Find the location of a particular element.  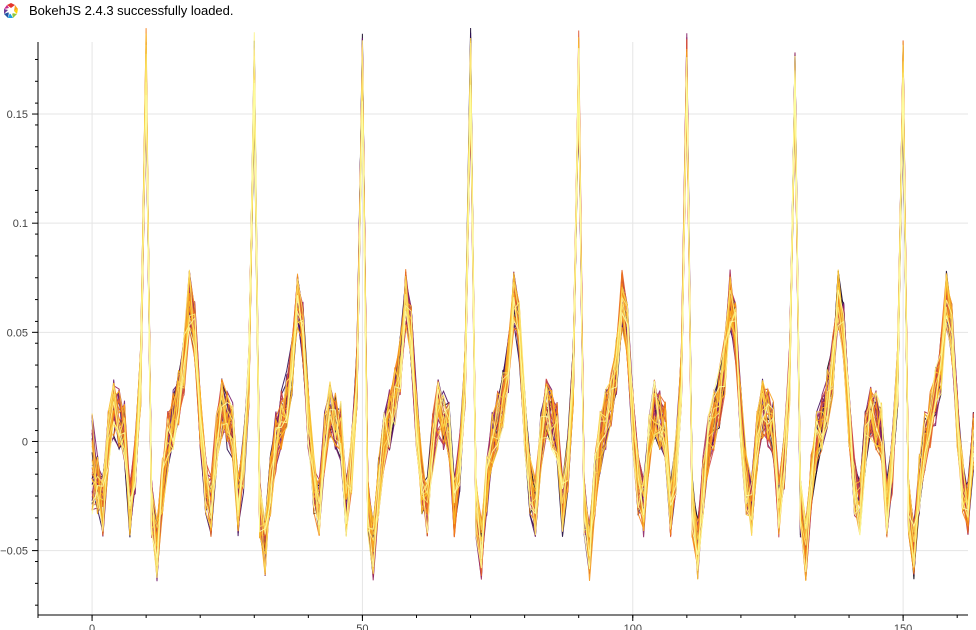

x-tick-label: 100 is located at coordinates (633, 626).